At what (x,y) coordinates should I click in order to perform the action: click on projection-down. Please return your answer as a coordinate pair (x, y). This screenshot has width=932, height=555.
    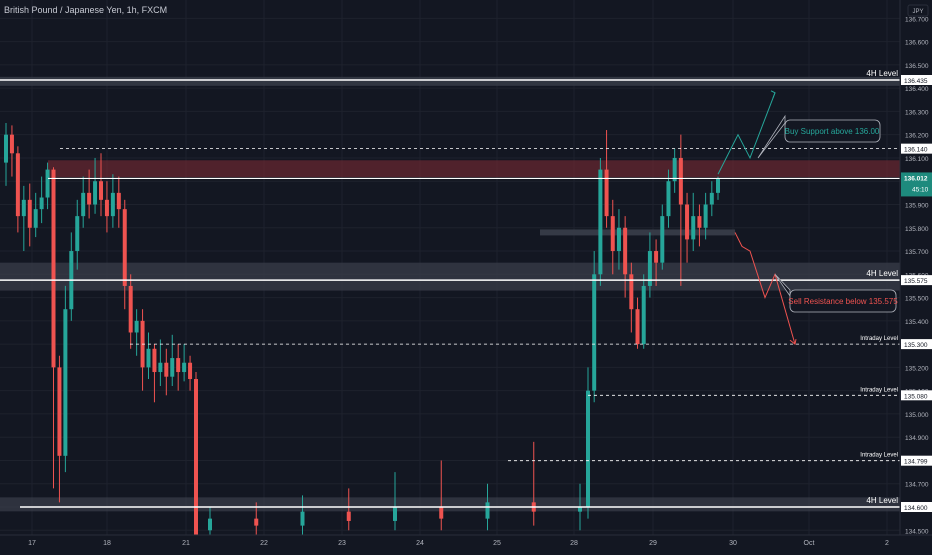
    Looking at the image, I should click on (765, 288).